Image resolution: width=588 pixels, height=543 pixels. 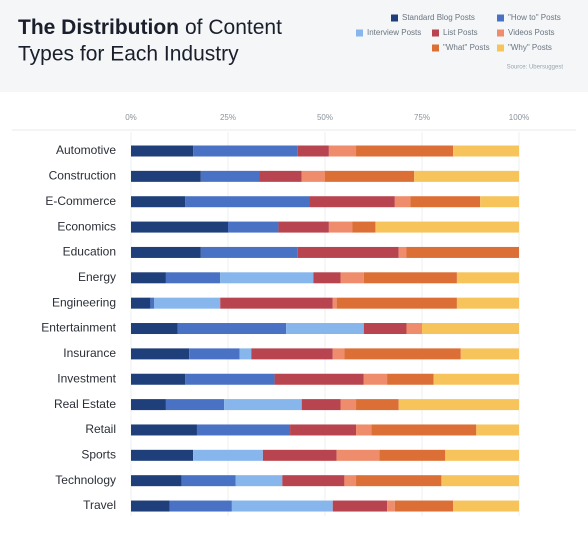 I want to click on y-tick-label: Construction, so click(x=82, y=176).